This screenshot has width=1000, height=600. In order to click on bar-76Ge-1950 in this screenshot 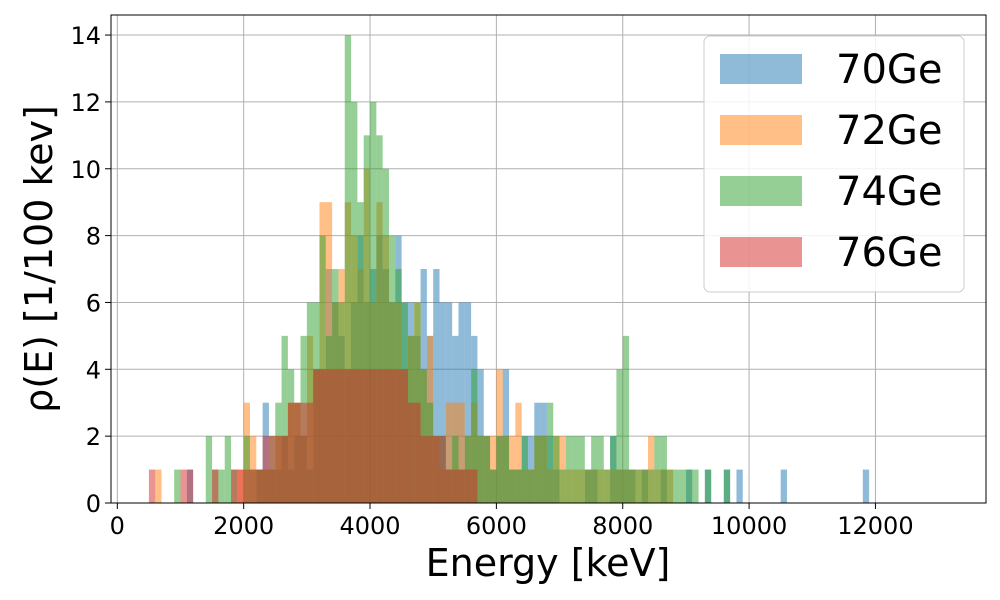, I will do `click(240, 486)`.